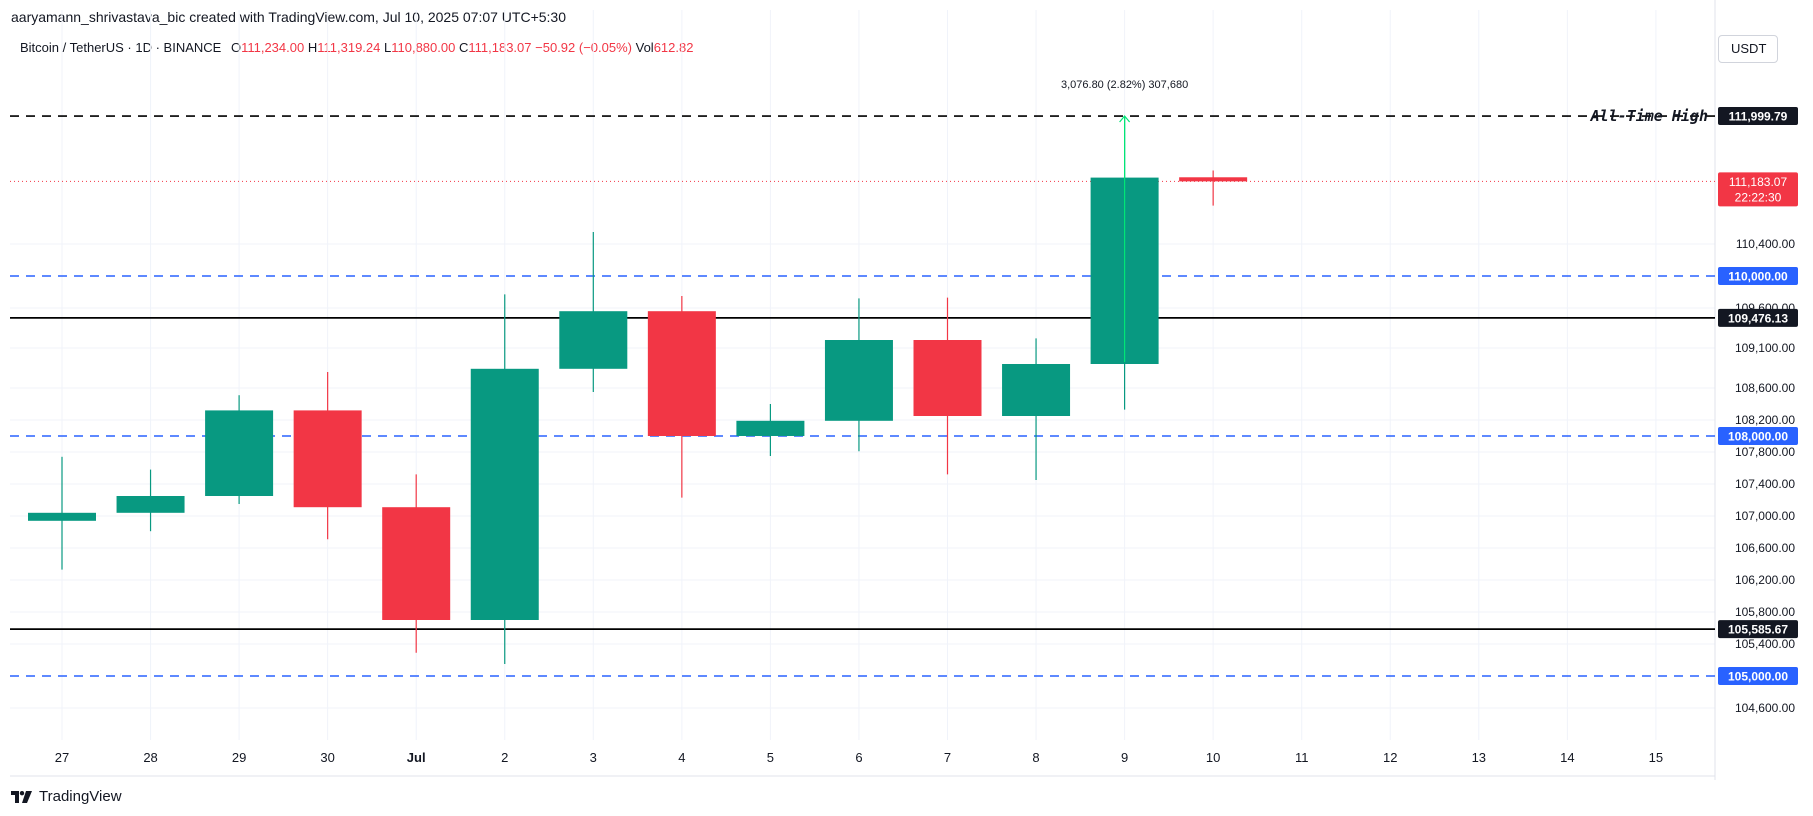  What do you see at coordinates (21, 796) in the screenshot?
I see `tradingview-logo-icon` at bounding box center [21, 796].